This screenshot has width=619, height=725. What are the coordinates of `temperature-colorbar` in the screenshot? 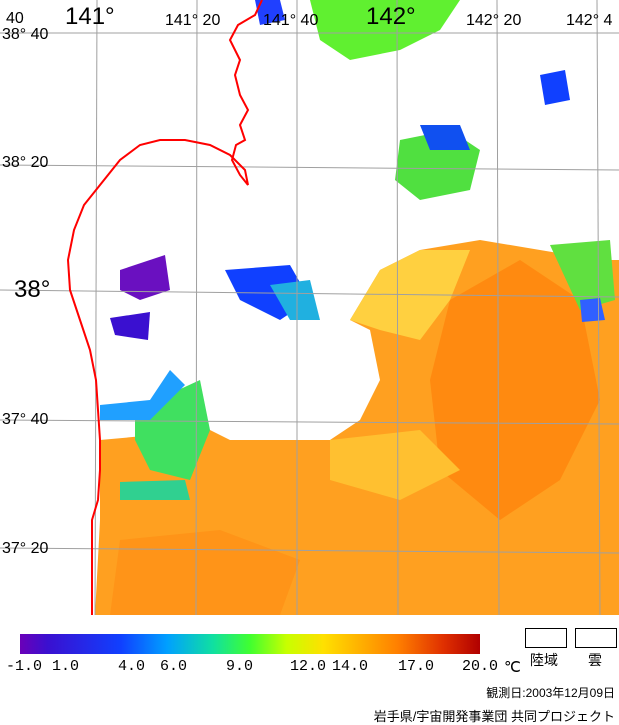 It's located at (250, 644).